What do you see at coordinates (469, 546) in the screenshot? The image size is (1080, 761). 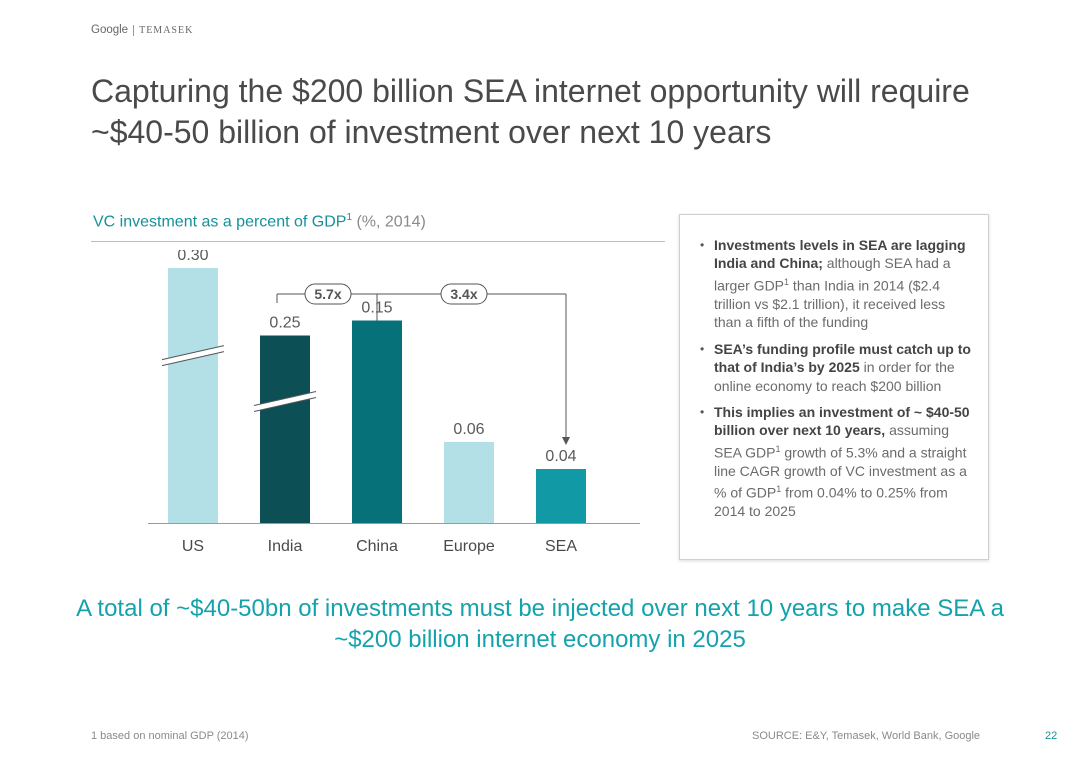 I see `category-label-europe: Europe` at bounding box center [469, 546].